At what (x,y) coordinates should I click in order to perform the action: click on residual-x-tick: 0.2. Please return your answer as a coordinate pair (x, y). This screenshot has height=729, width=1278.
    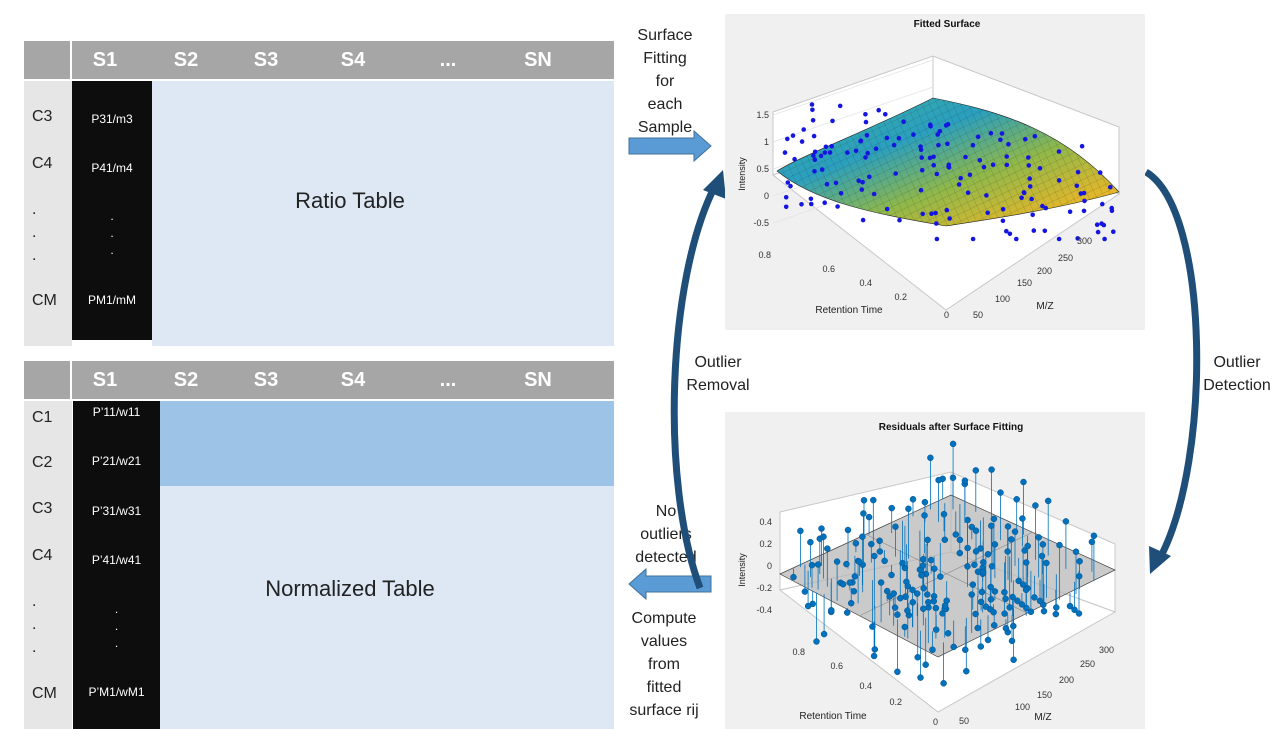
    Looking at the image, I should click on (895, 702).